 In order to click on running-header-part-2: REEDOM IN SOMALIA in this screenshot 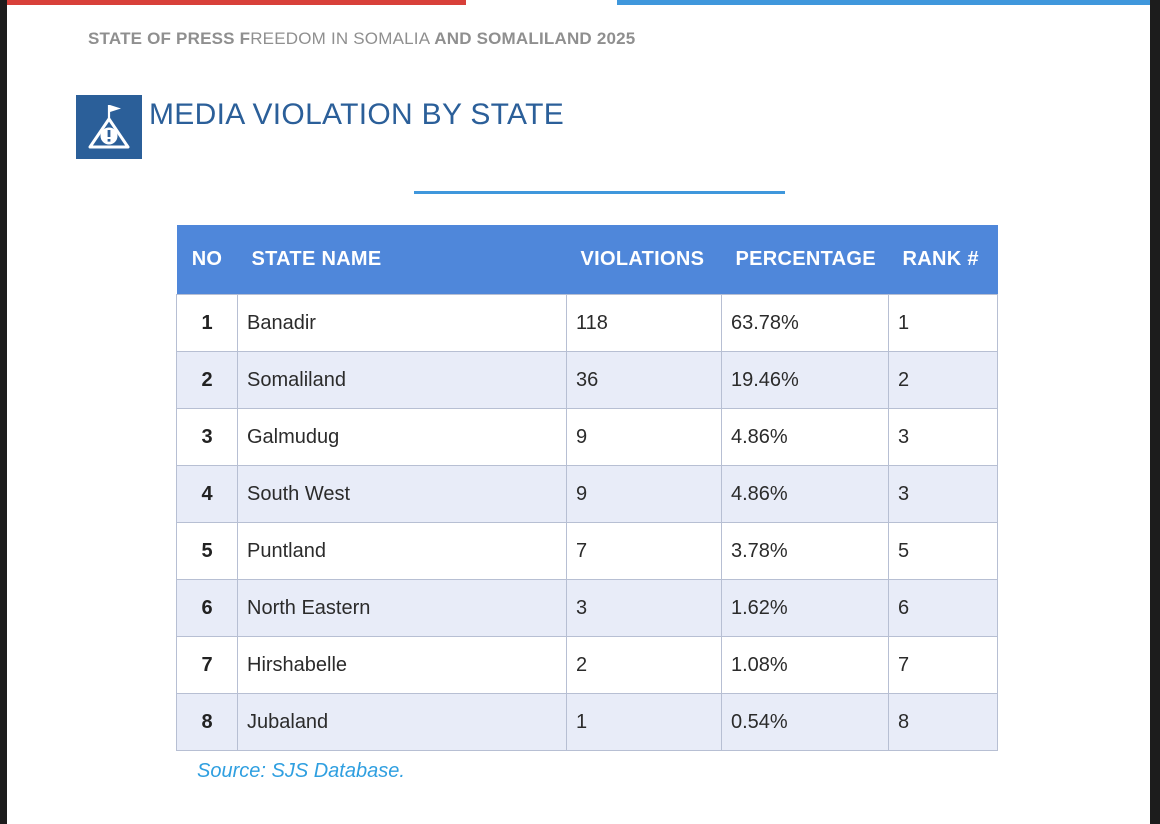, I will do `click(342, 38)`.